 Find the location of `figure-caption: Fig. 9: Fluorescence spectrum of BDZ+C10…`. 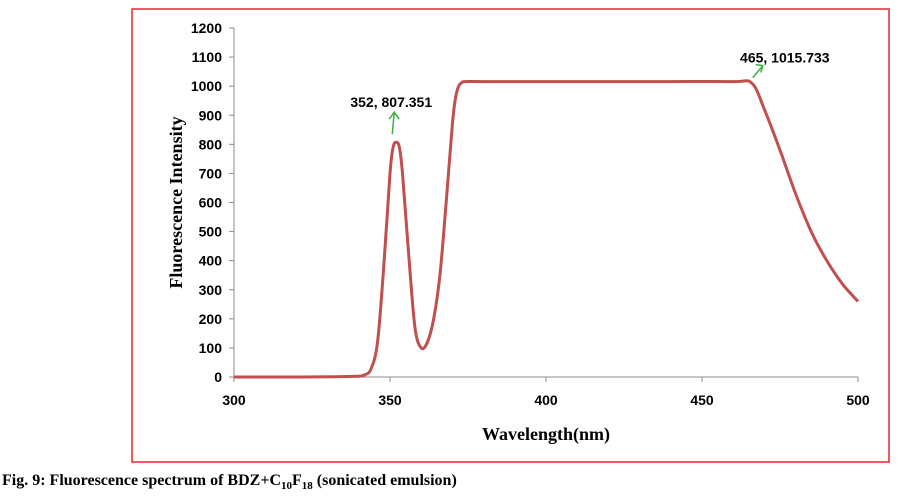

figure-caption: Fig. 9: Fluorescence spectrum of BDZ+C10… is located at coordinates (229, 482).